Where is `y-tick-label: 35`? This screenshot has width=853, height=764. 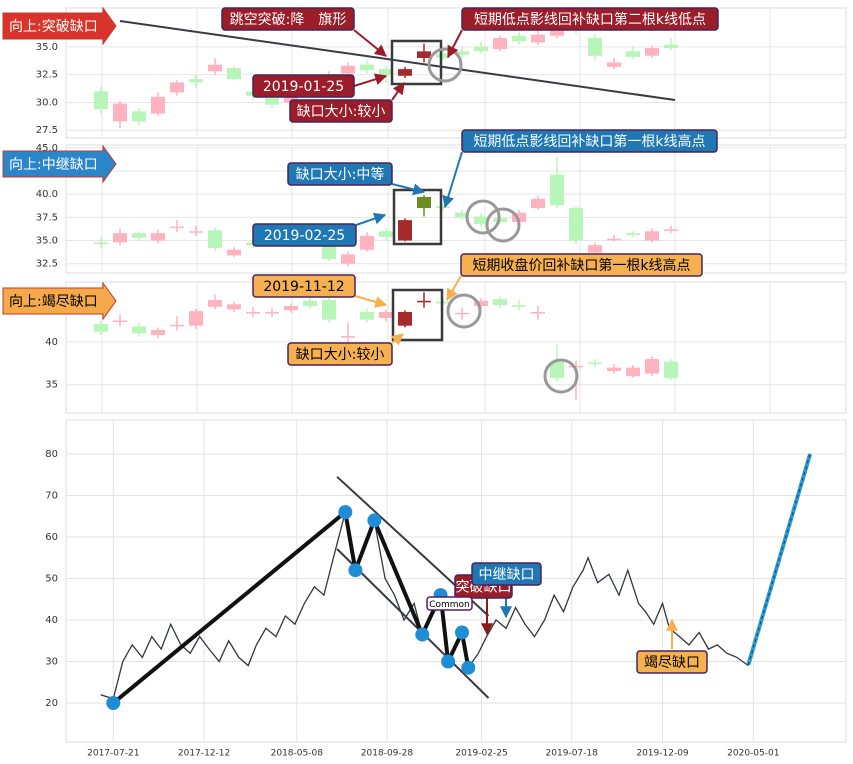 y-tick-label: 35 is located at coordinates (51, 385).